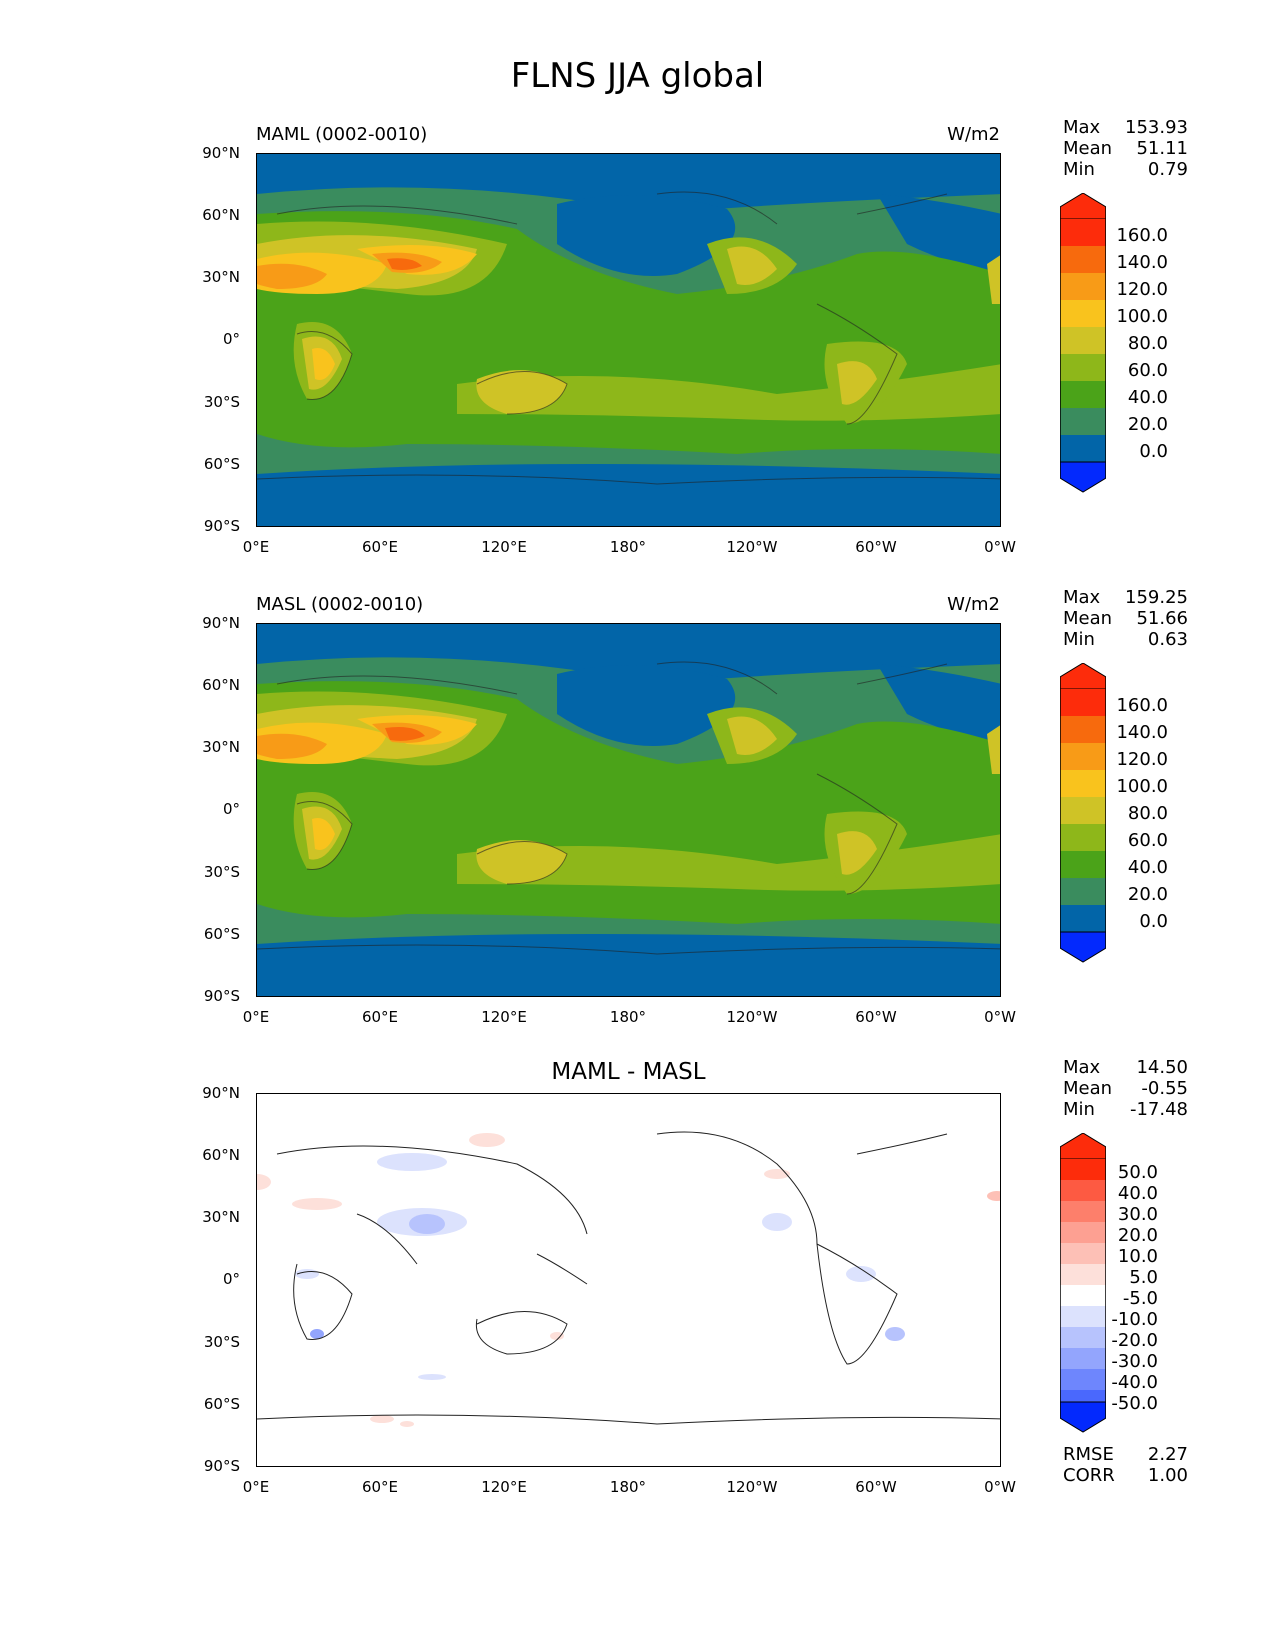 The height and width of the screenshot is (1650, 1275). Describe the element at coordinates (1134, 1361) in the screenshot. I see `colorbar-label: -30.0` at that location.